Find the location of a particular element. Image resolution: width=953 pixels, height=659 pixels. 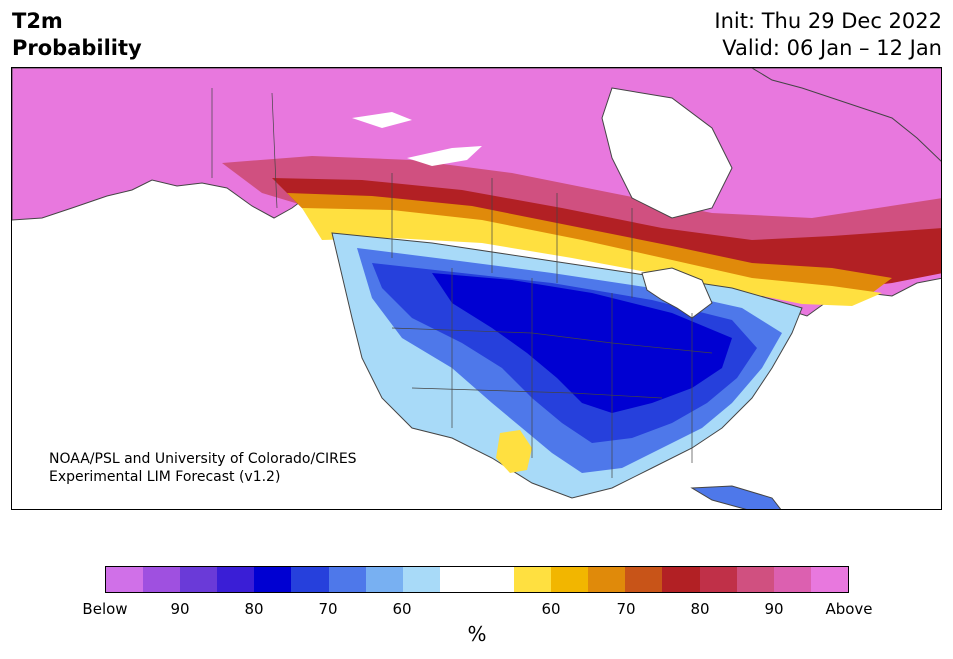

init-date: Init: Thu 29 Dec 2022 is located at coordinates (828, 21).